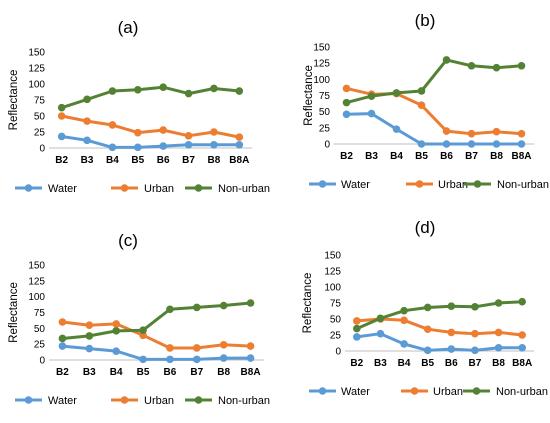  What do you see at coordinates (355, 185) in the screenshot?
I see `legend-label: Water` at bounding box center [355, 185].